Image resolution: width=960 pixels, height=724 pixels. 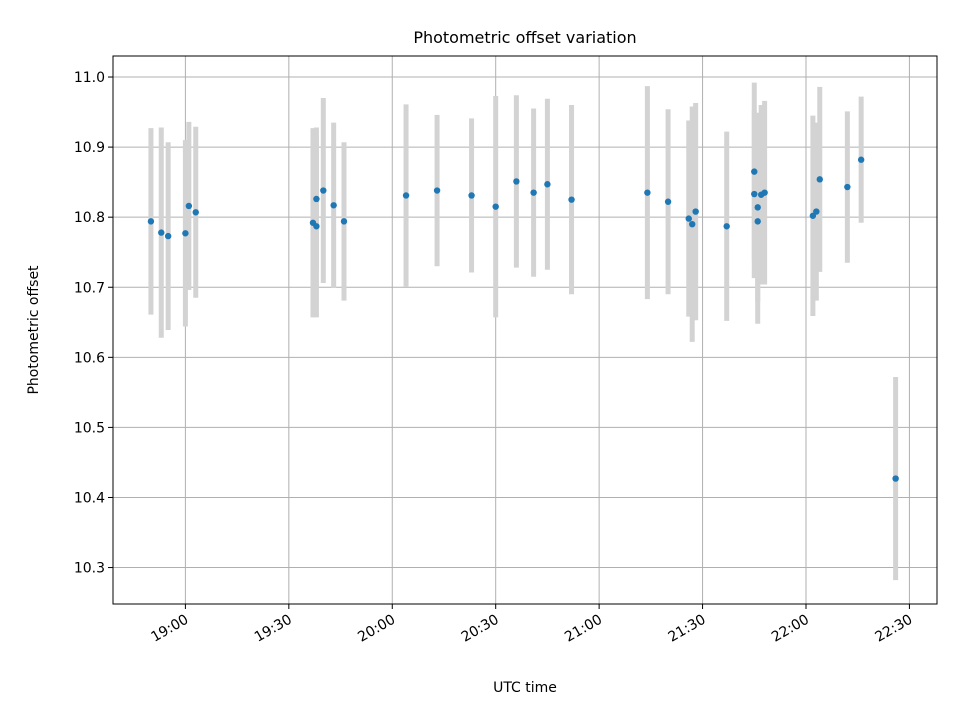 I want to click on y-tick-label: 10.6, so click(x=89, y=358).